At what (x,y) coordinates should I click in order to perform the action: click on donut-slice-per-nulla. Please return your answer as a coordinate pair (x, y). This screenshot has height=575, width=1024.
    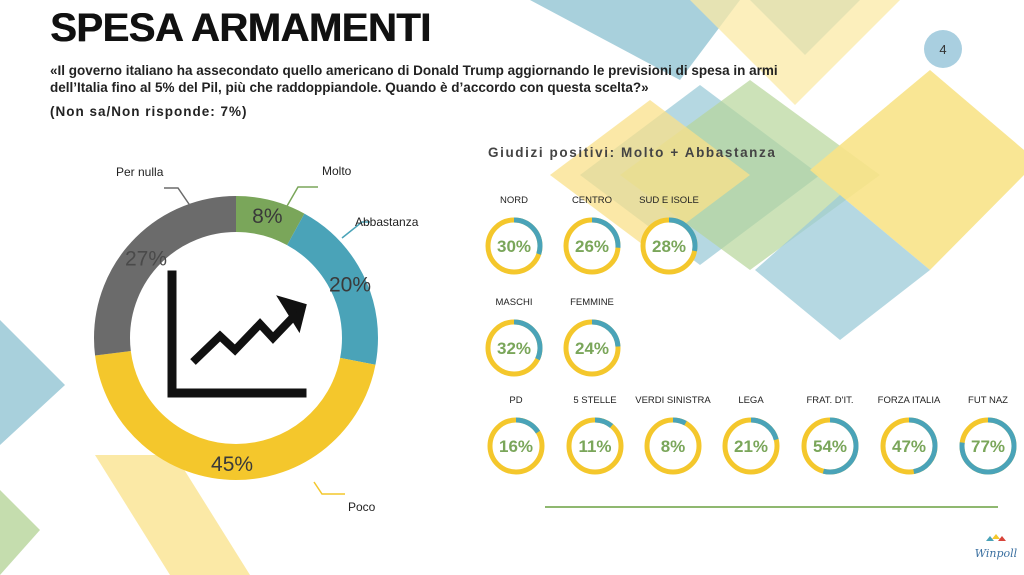
    Looking at the image, I should click on (236, 338).